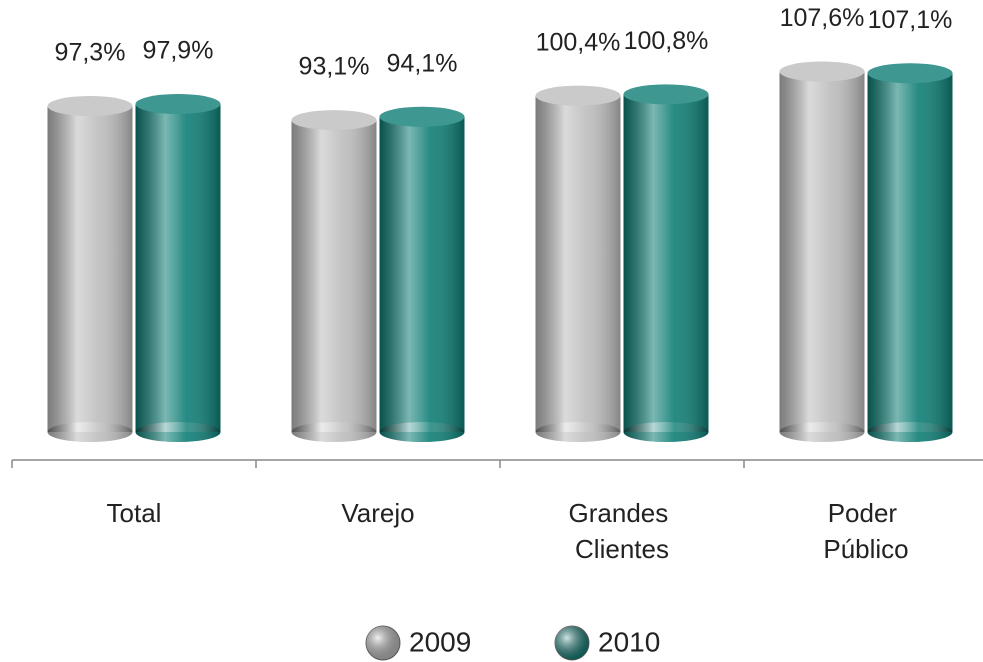 The height and width of the screenshot is (662, 983). Describe the element at coordinates (440, 641) in the screenshot. I see `legend-label: 2009` at that location.